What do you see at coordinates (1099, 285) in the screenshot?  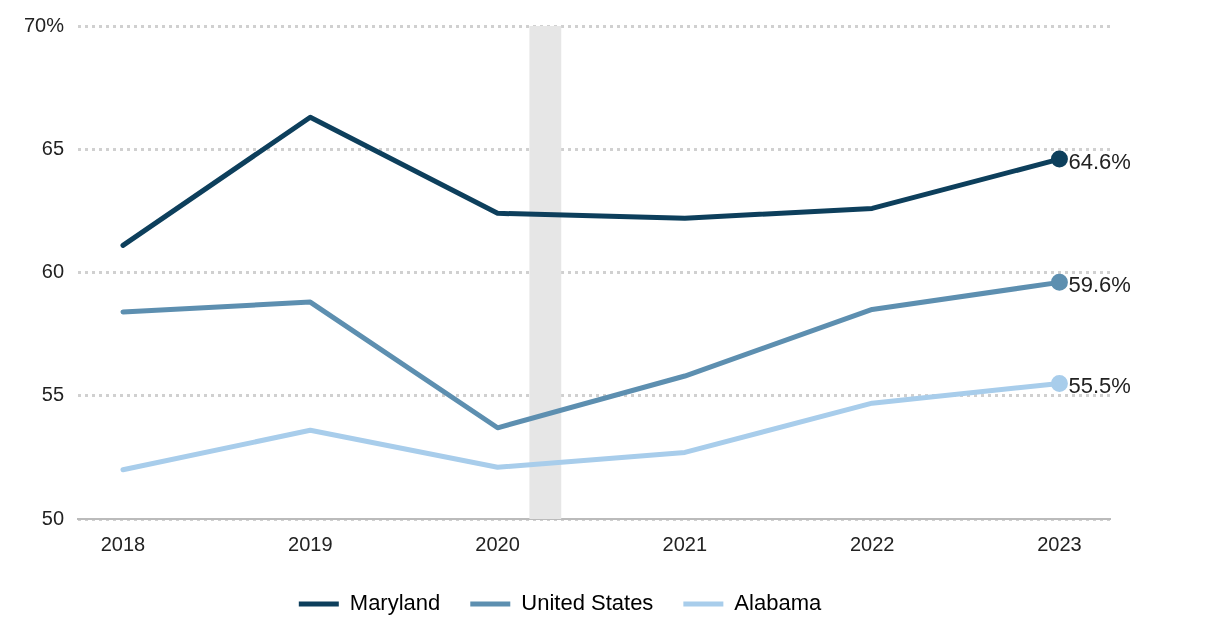 I see `data-label: 59.6%` at bounding box center [1099, 285].